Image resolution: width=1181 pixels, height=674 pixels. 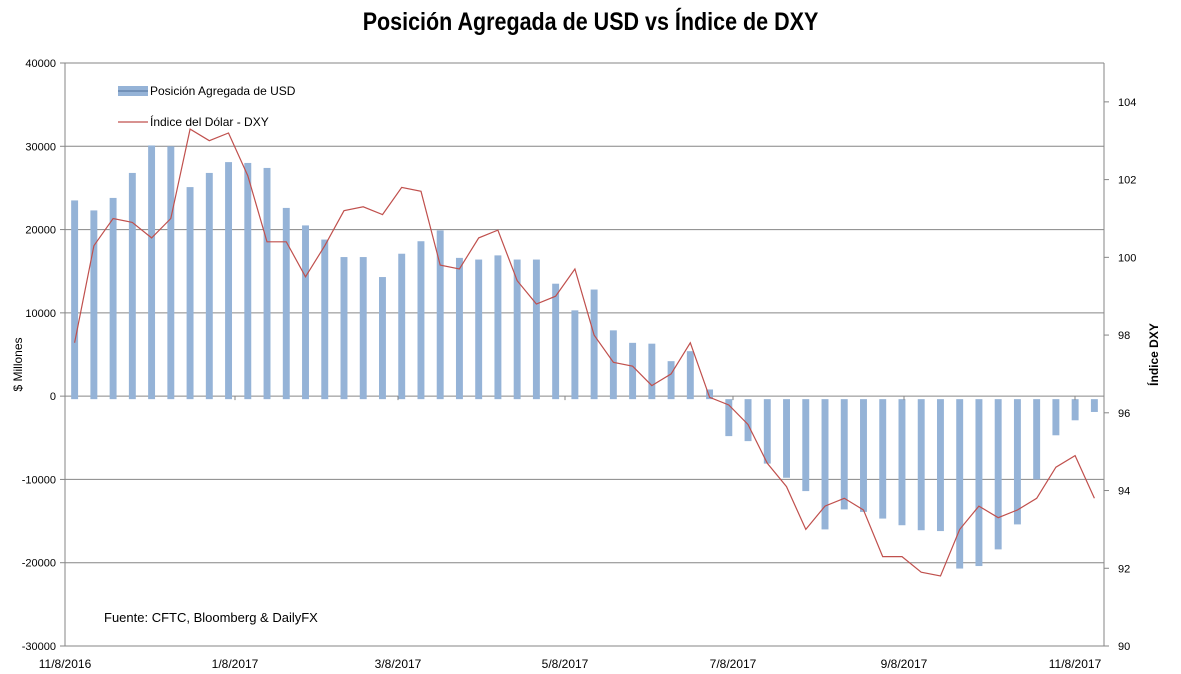 I want to click on x-tick-label: 11/8/2016, so click(x=65, y=664).